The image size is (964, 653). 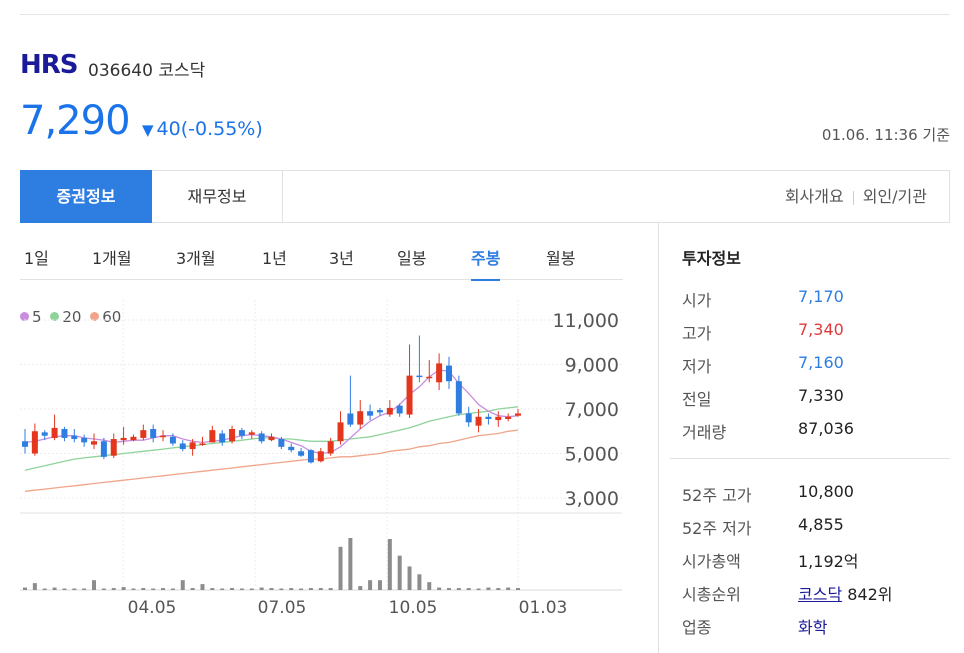 I want to click on row-label: 시가, so click(x=697, y=300).